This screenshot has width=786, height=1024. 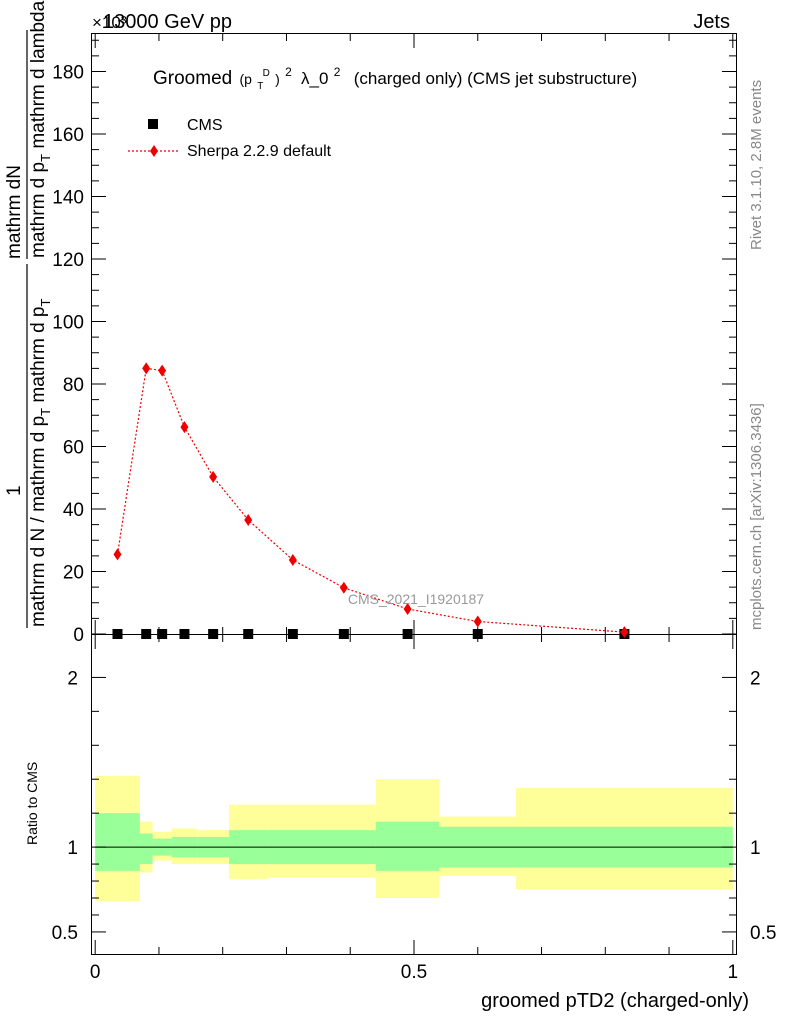 I want to click on main-ytick-label: 180, so click(x=68, y=73).